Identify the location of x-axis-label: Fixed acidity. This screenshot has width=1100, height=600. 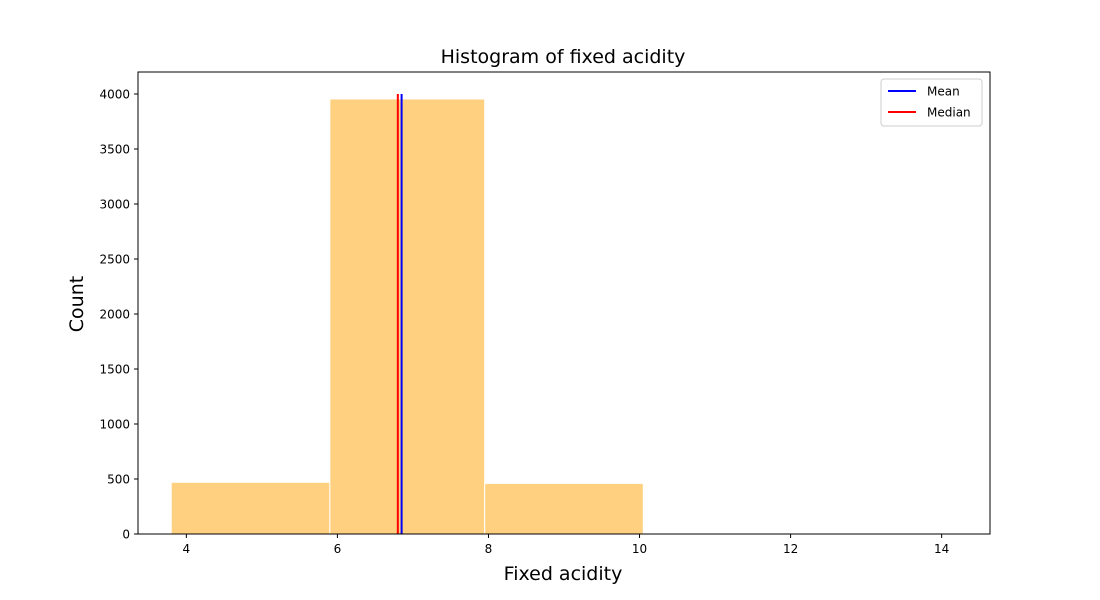
(563, 574).